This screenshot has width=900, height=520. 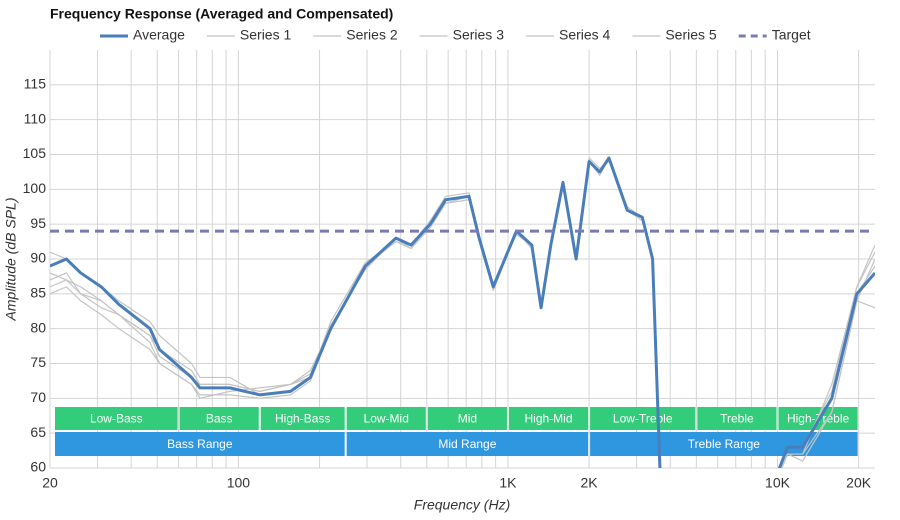 I want to click on band-label: High-Bass, so click(x=302, y=419).